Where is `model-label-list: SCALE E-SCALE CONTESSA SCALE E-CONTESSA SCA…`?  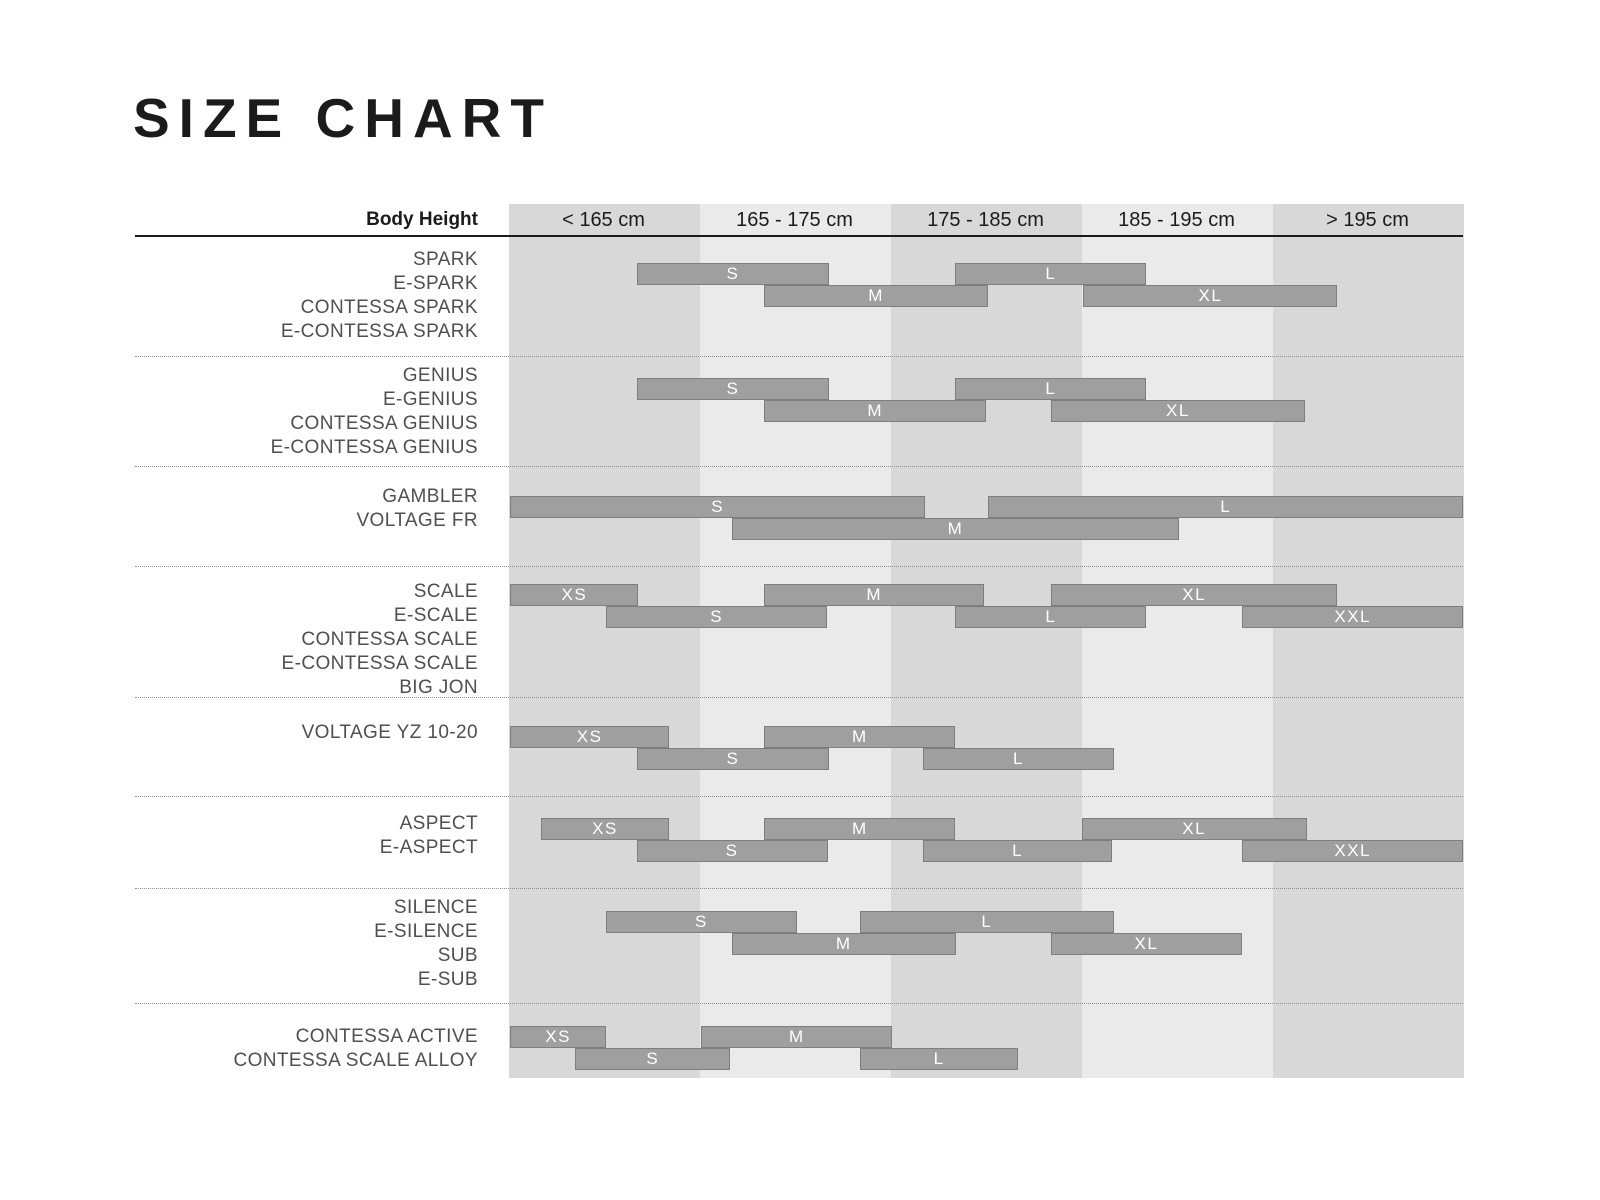 model-label-list: SCALE E-SCALE CONTESSA SCALE E-CONTESSA SCA… is located at coordinates (239, 640).